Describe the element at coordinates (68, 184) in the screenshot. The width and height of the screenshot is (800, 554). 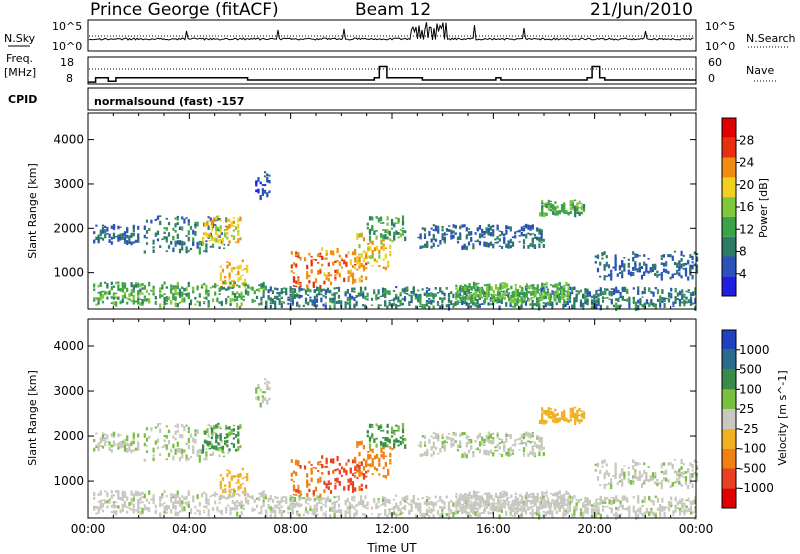
I see `y-tick-label: 3000` at that location.